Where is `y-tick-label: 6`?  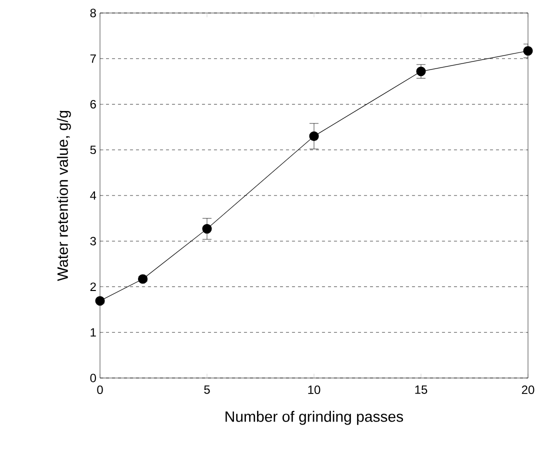
y-tick-label: 6 is located at coordinates (93, 104).